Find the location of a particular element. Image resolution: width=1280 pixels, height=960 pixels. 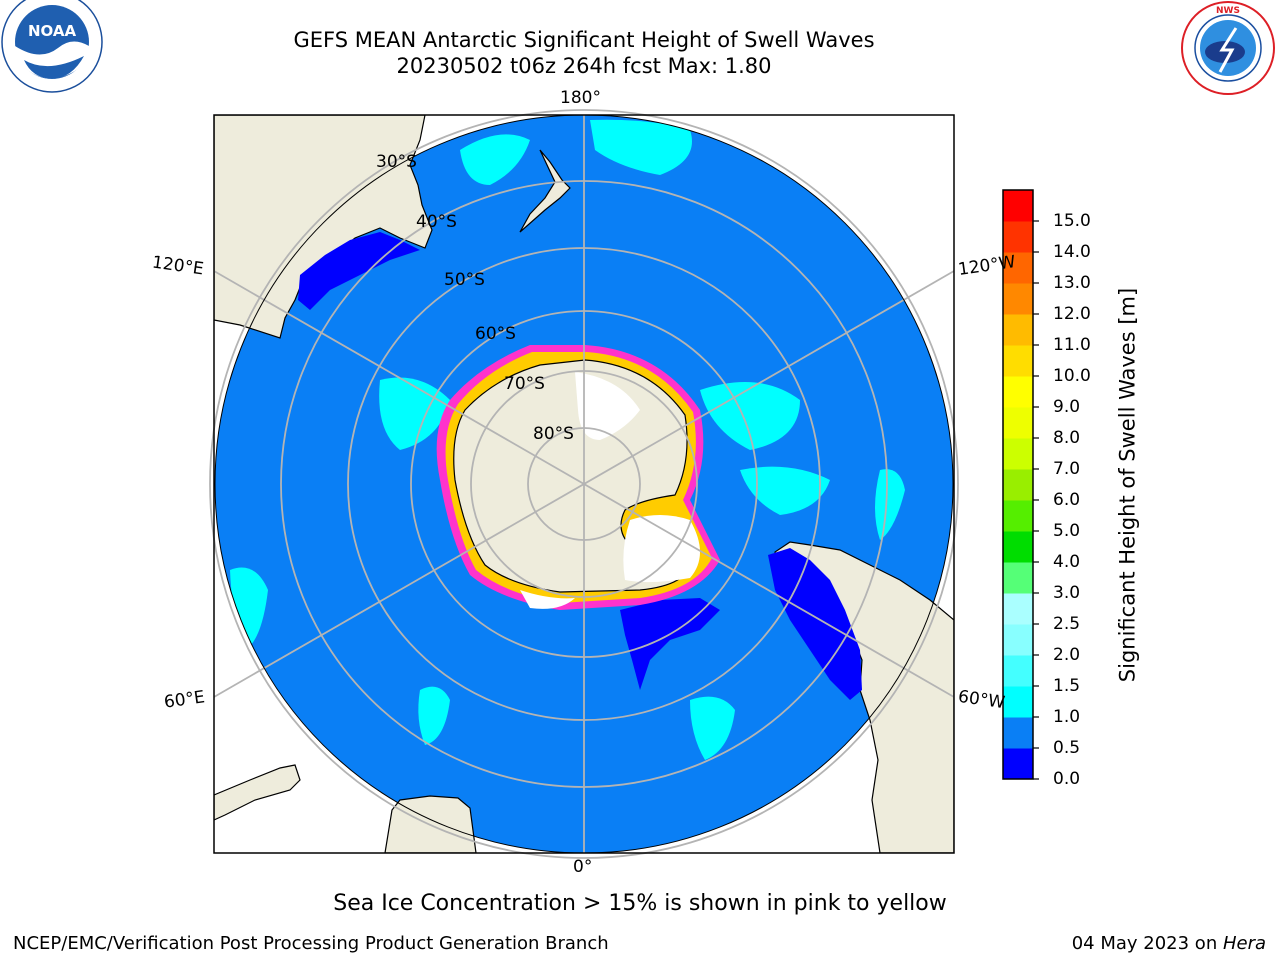

colorbar-tick-label: 8.0 is located at coordinates (1067, 438).